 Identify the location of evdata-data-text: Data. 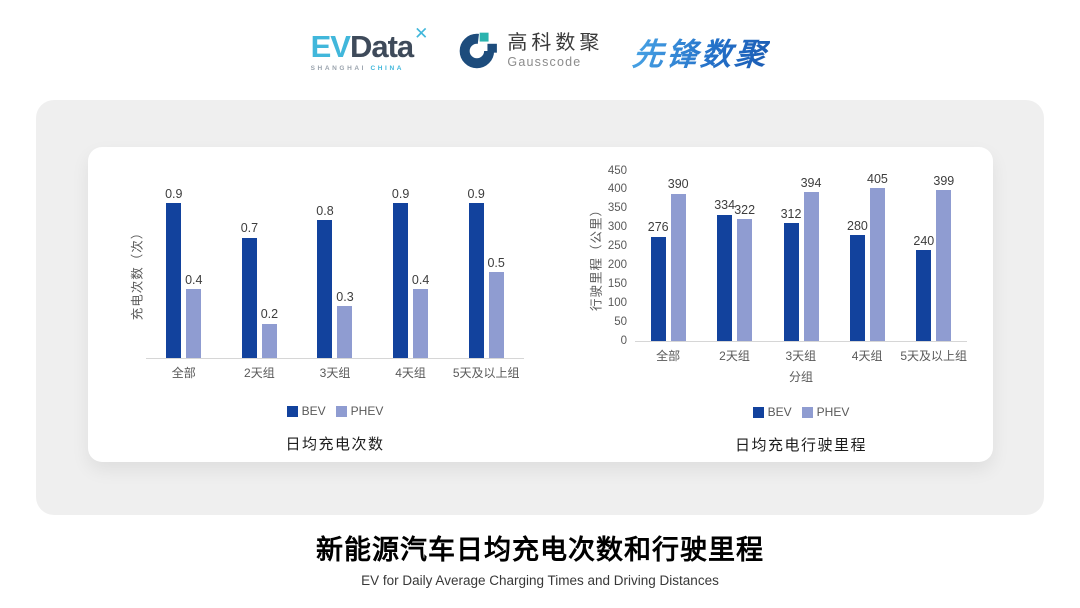
(381, 46).